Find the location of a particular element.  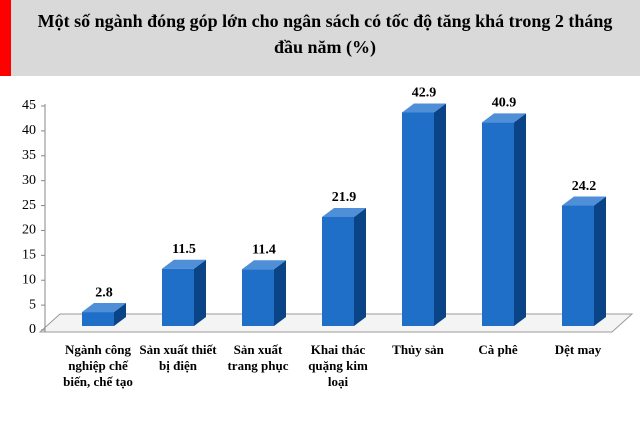

y-tick-label: 20 is located at coordinates (29, 230).